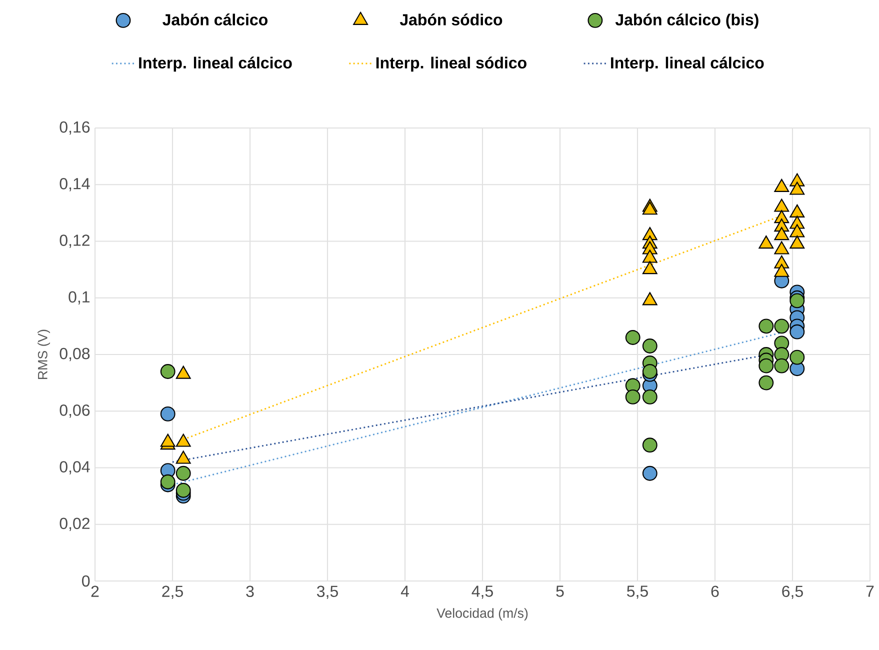  Describe the element at coordinates (44, 354) in the screenshot. I see `y-axis-title: RMS (V)` at that location.